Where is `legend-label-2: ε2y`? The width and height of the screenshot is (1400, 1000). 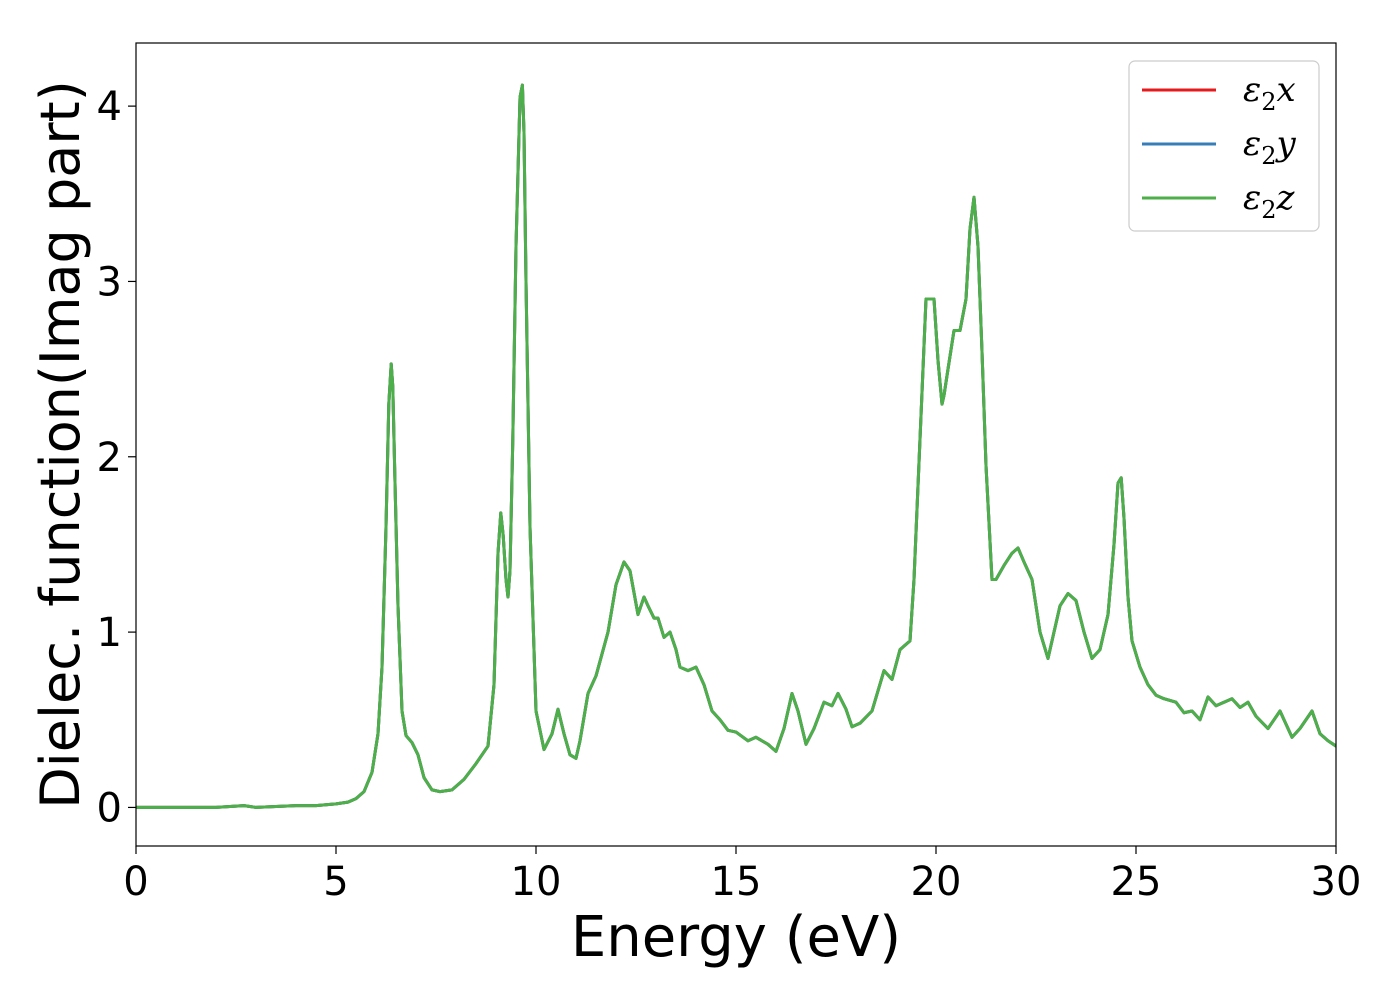
legend-label-2: ε2y is located at coordinates (1270, 147).